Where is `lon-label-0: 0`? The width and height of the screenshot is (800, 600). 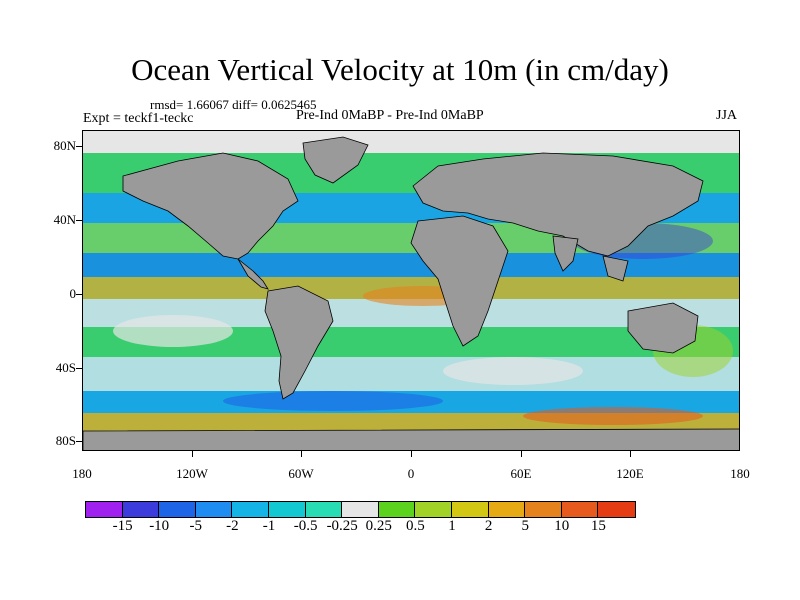 lon-label-0: 0 is located at coordinates (411, 473).